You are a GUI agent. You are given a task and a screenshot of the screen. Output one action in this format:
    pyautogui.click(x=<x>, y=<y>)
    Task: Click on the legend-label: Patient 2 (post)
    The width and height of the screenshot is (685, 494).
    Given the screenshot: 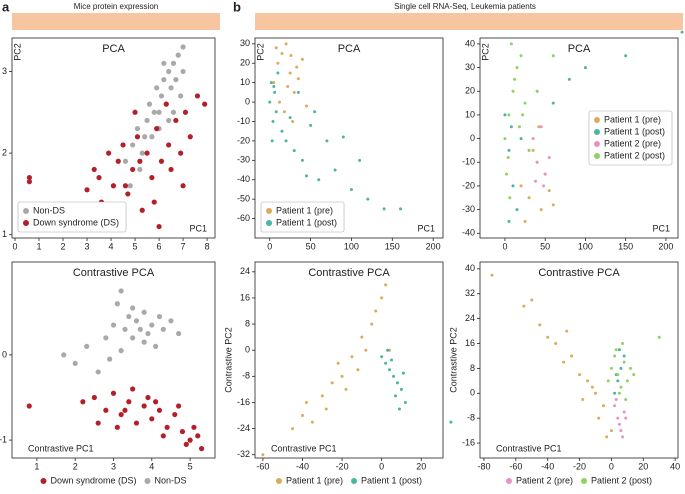 What is the action you would take?
    pyautogui.click(x=621, y=480)
    